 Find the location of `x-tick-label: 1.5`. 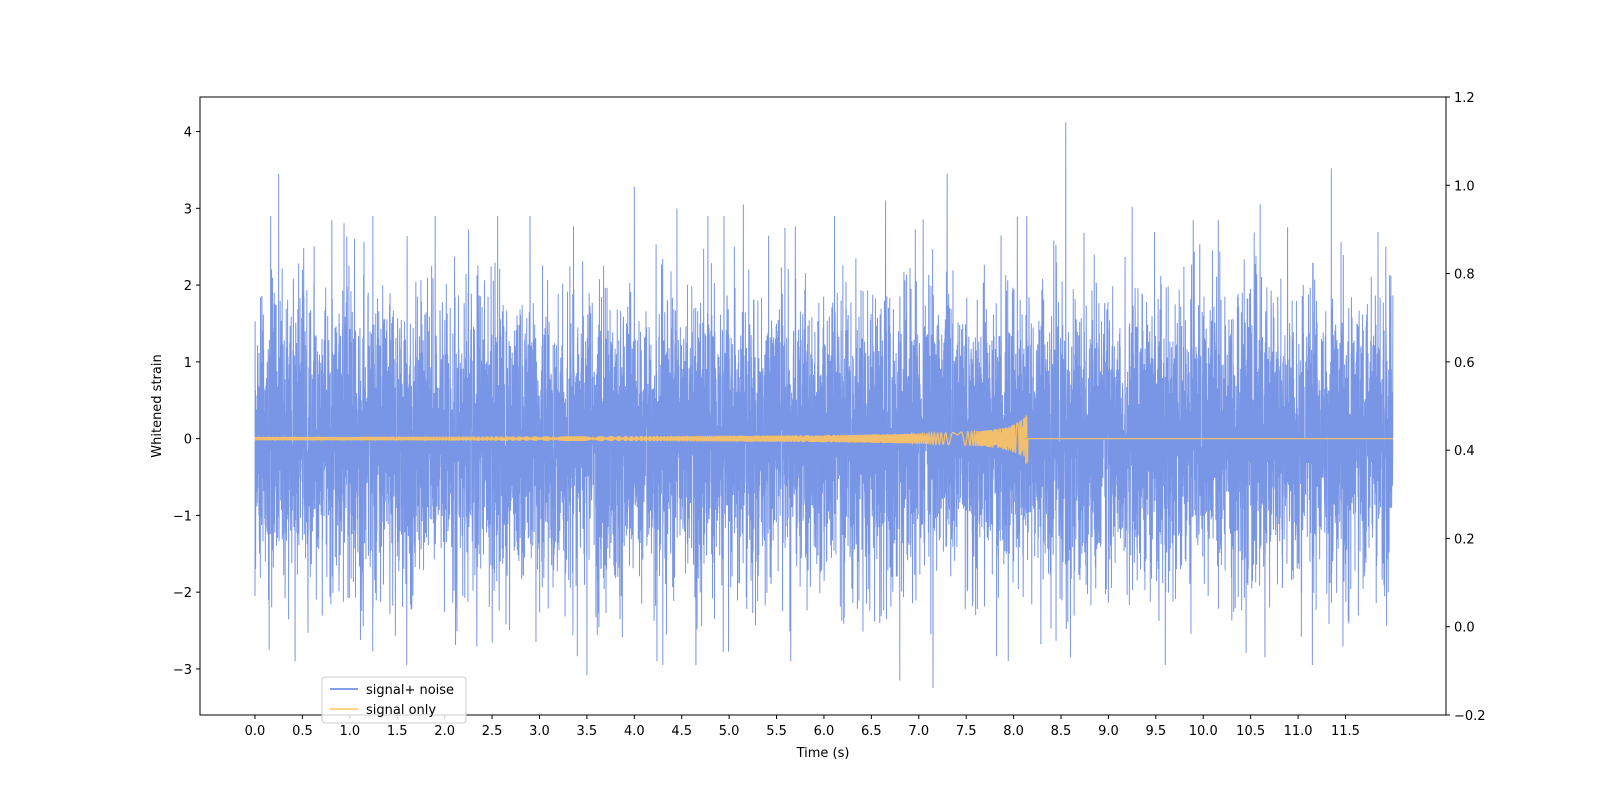

x-tick-label: 1.5 is located at coordinates (397, 731).